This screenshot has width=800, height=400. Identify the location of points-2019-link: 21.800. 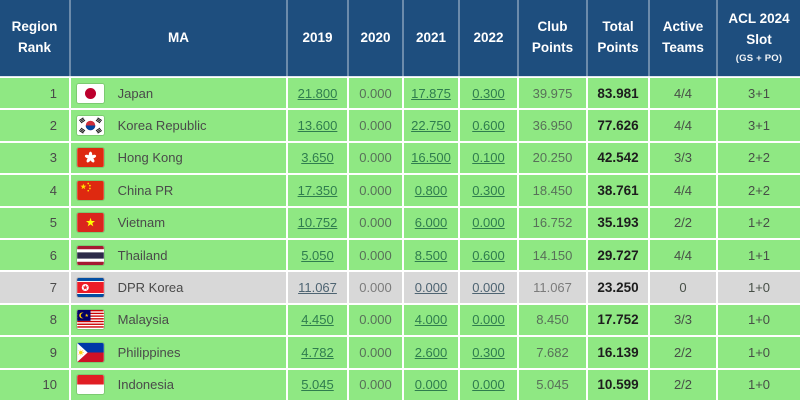
(317, 93).